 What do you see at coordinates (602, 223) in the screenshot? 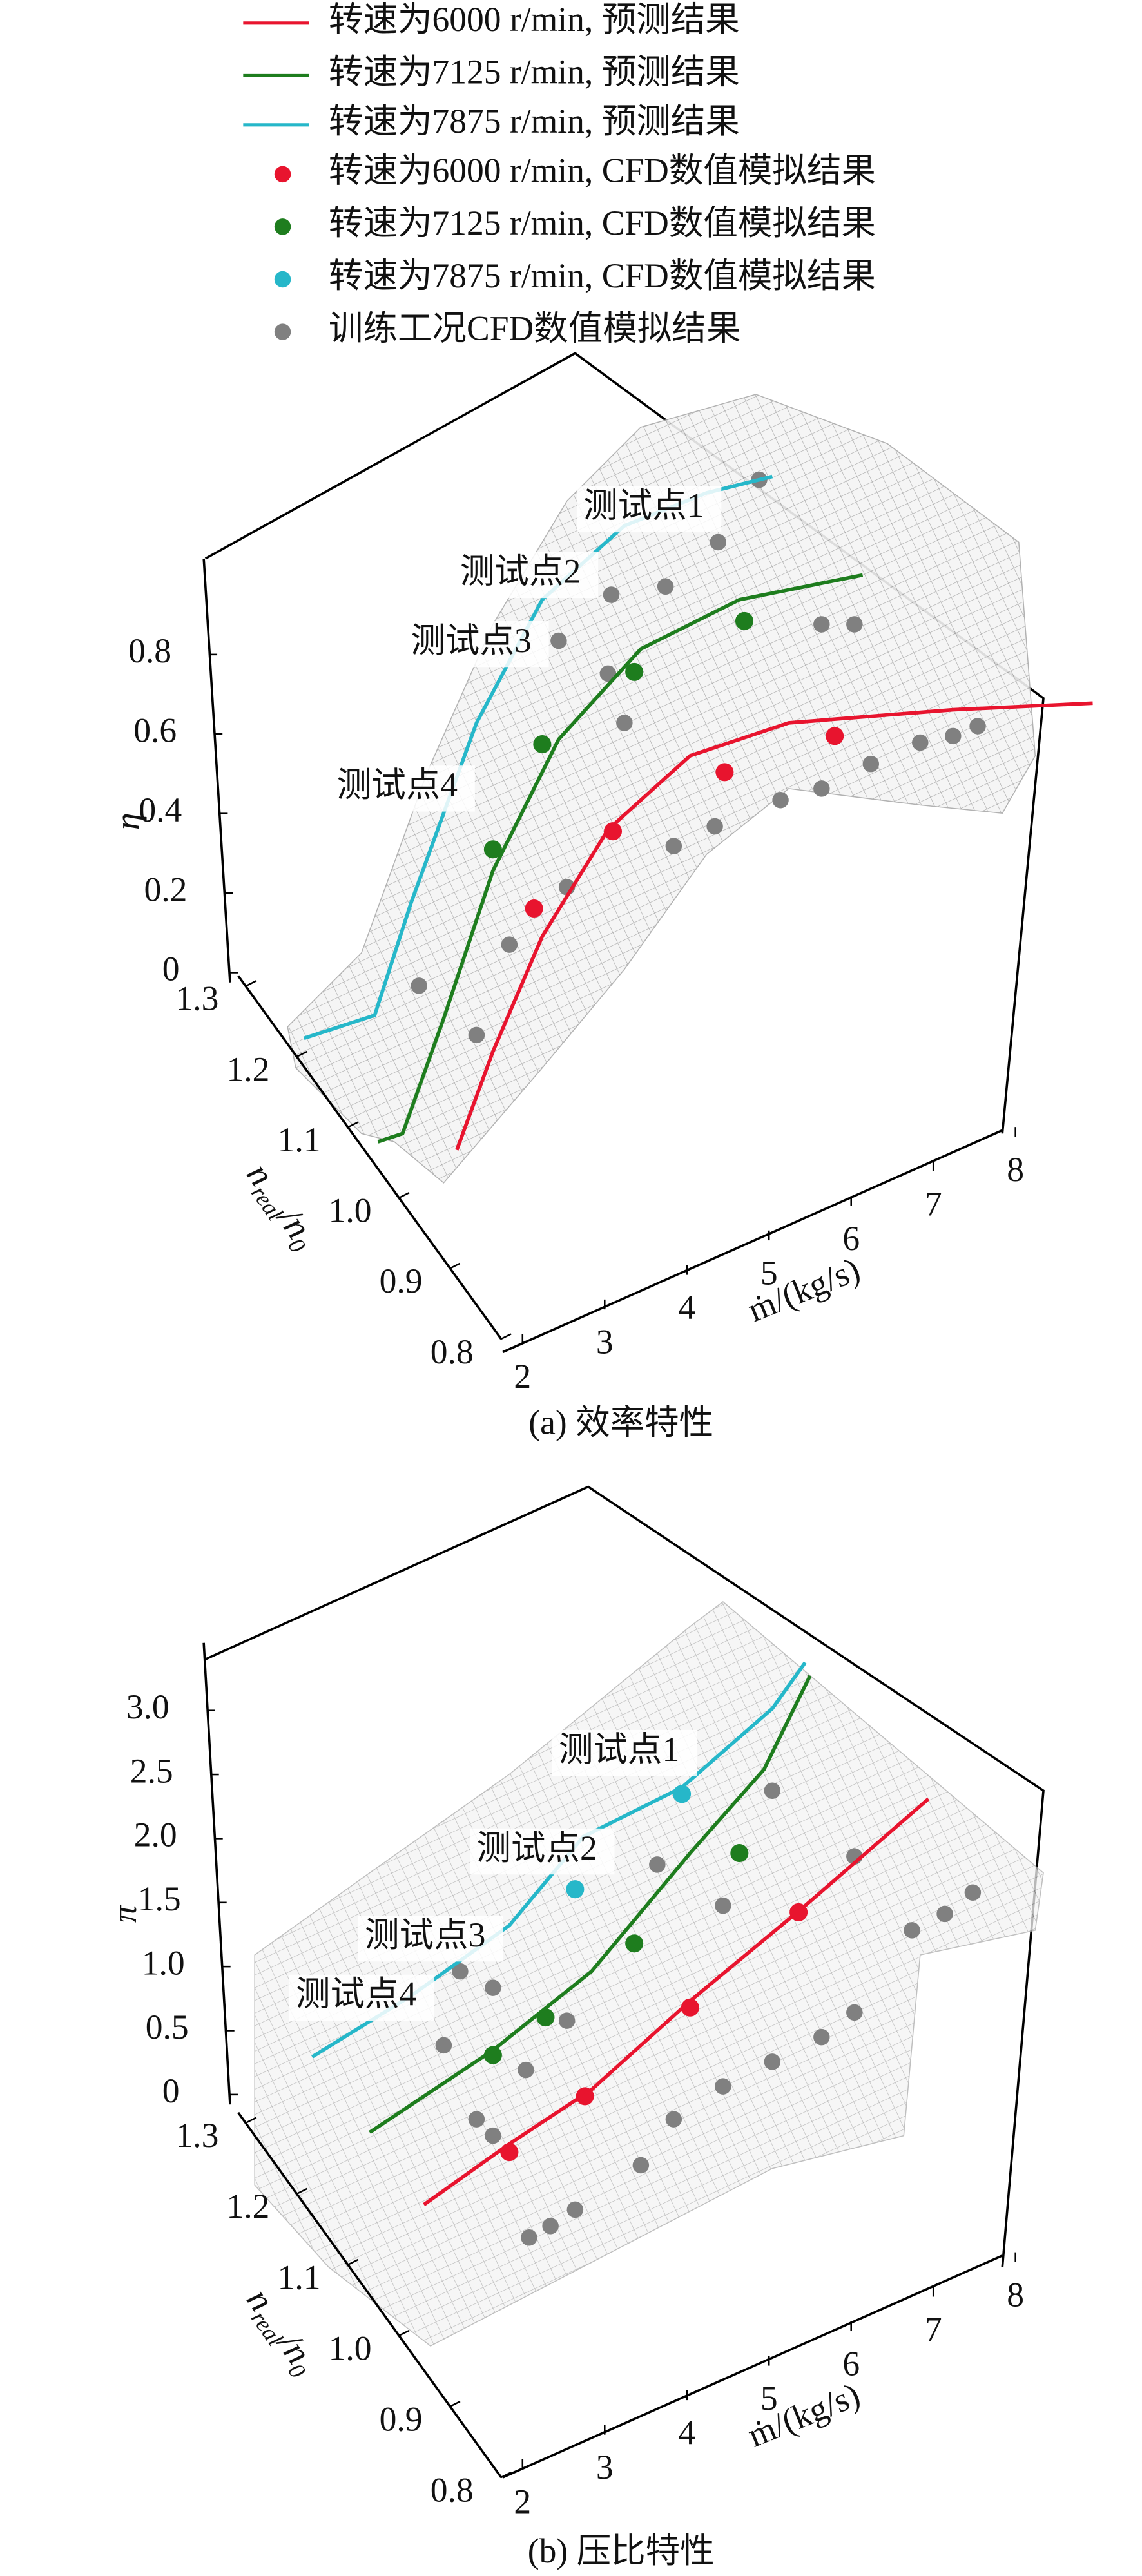
I see `legend-label: 转速为7125 r/min, CFD数值模拟结果` at bounding box center [602, 223].